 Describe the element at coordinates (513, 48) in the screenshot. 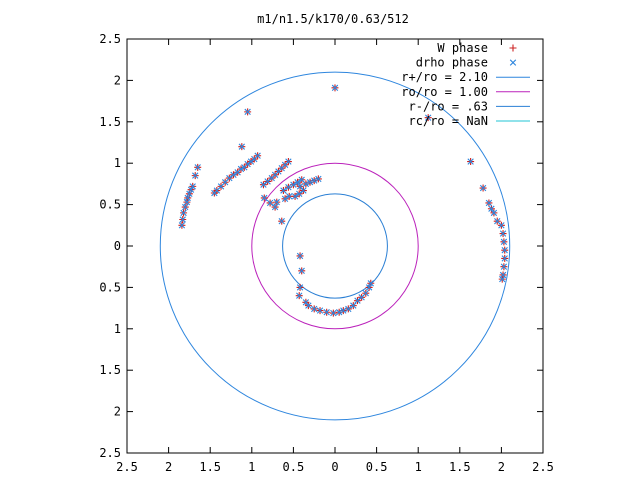

I see `legend-swatch-w-phase` at that location.